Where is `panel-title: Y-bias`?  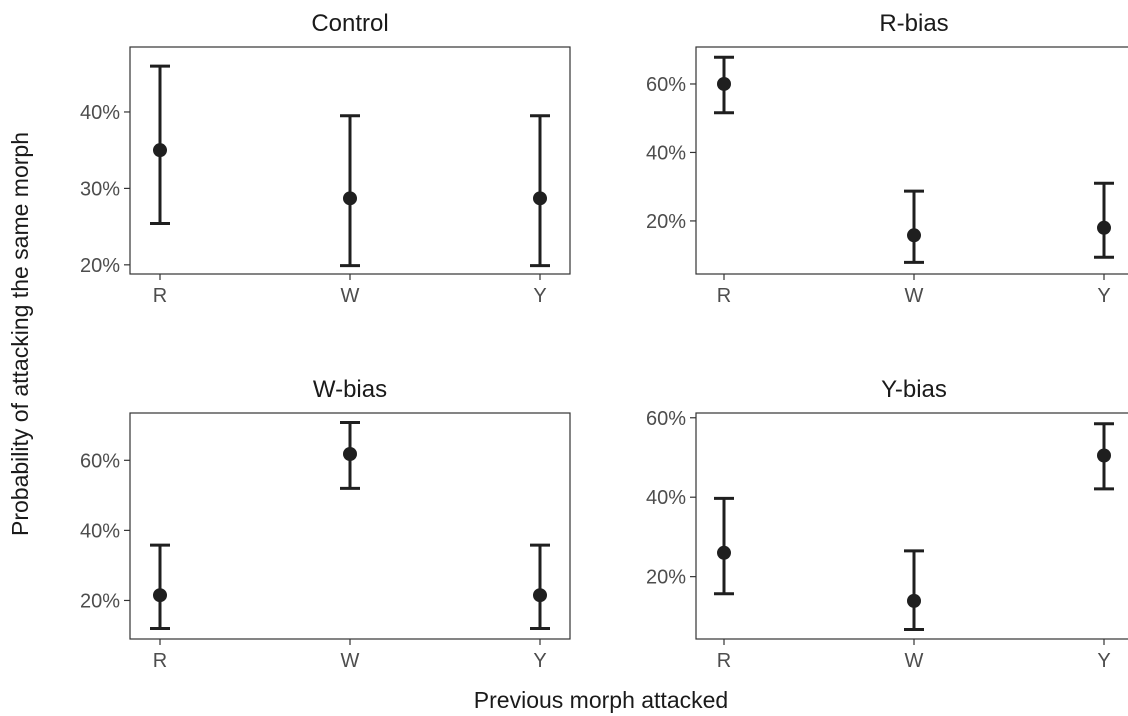 panel-title: Y-bias is located at coordinates (914, 389).